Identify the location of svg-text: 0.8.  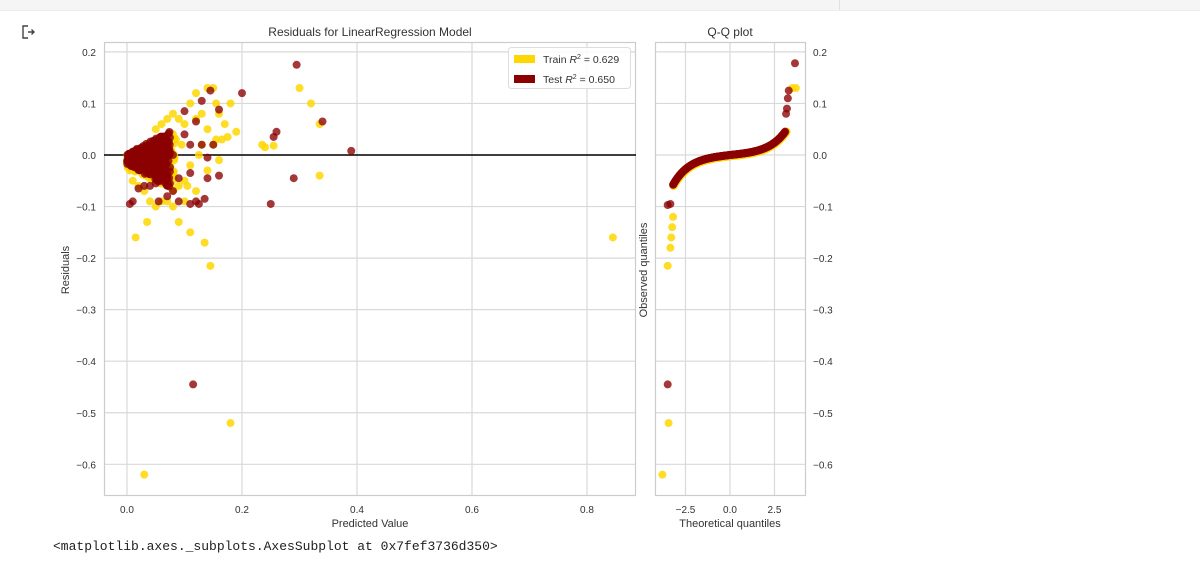
(587, 510).